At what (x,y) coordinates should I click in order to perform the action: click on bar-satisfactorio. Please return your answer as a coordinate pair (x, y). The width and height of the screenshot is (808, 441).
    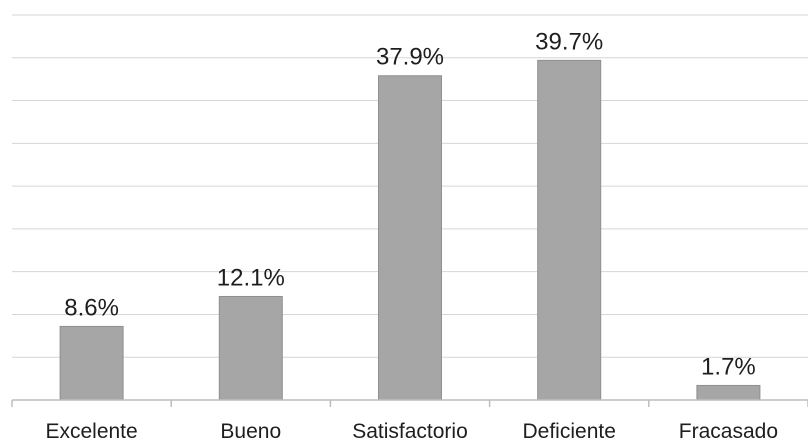
    Looking at the image, I should click on (410, 238).